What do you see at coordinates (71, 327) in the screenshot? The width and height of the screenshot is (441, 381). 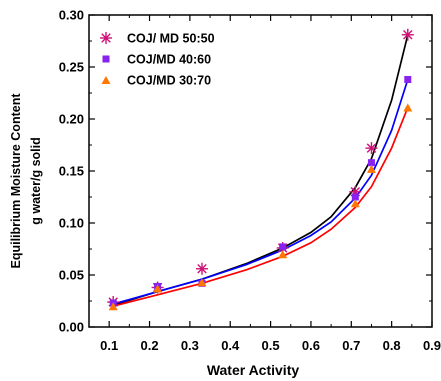 I see `y-tick-label: 0.00` at bounding box center [71, 327].